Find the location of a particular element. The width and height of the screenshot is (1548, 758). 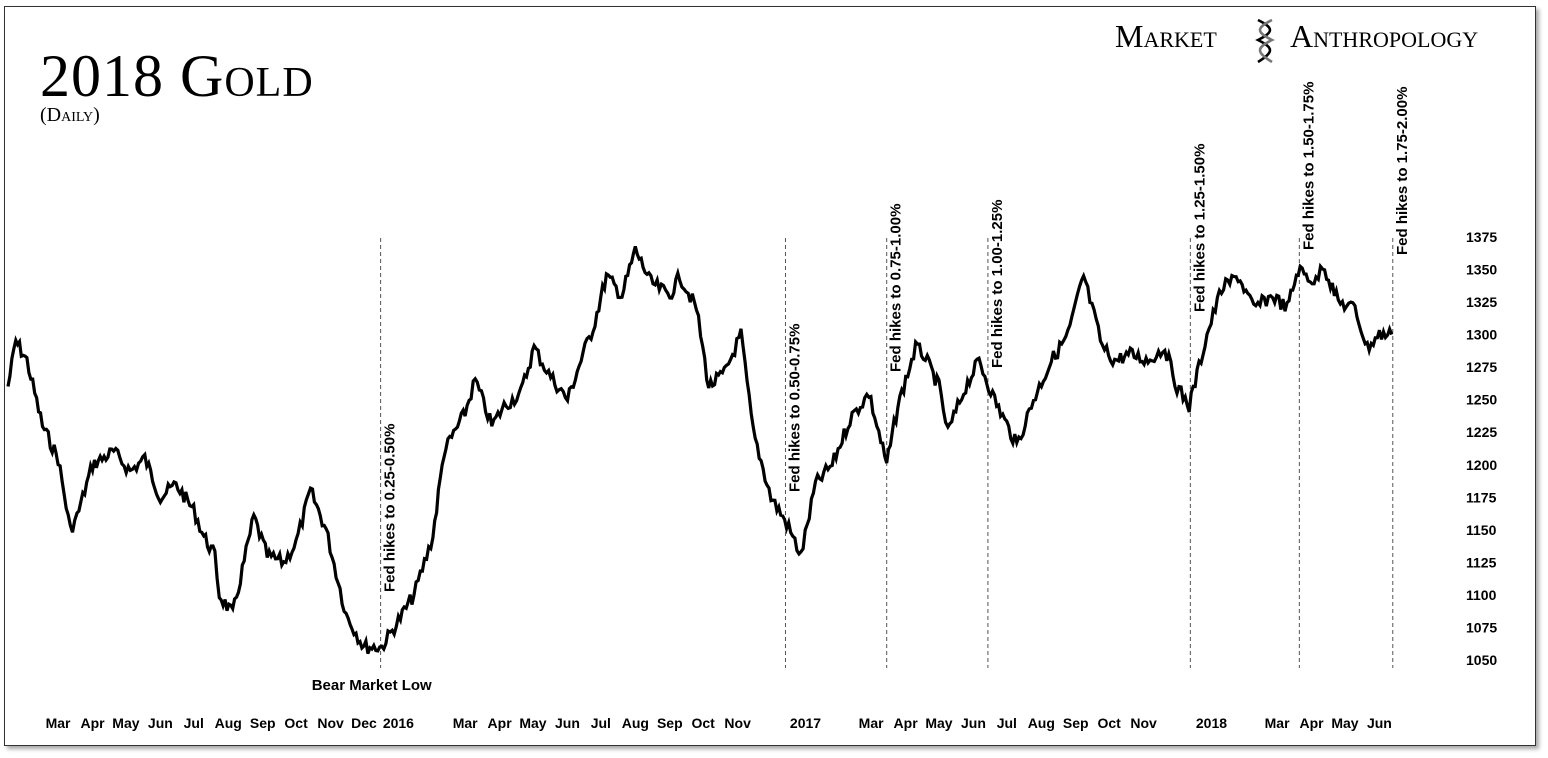

fed-hike-label: Fed hikes to 0.75-1.00% is located at coordinates (896, 288).